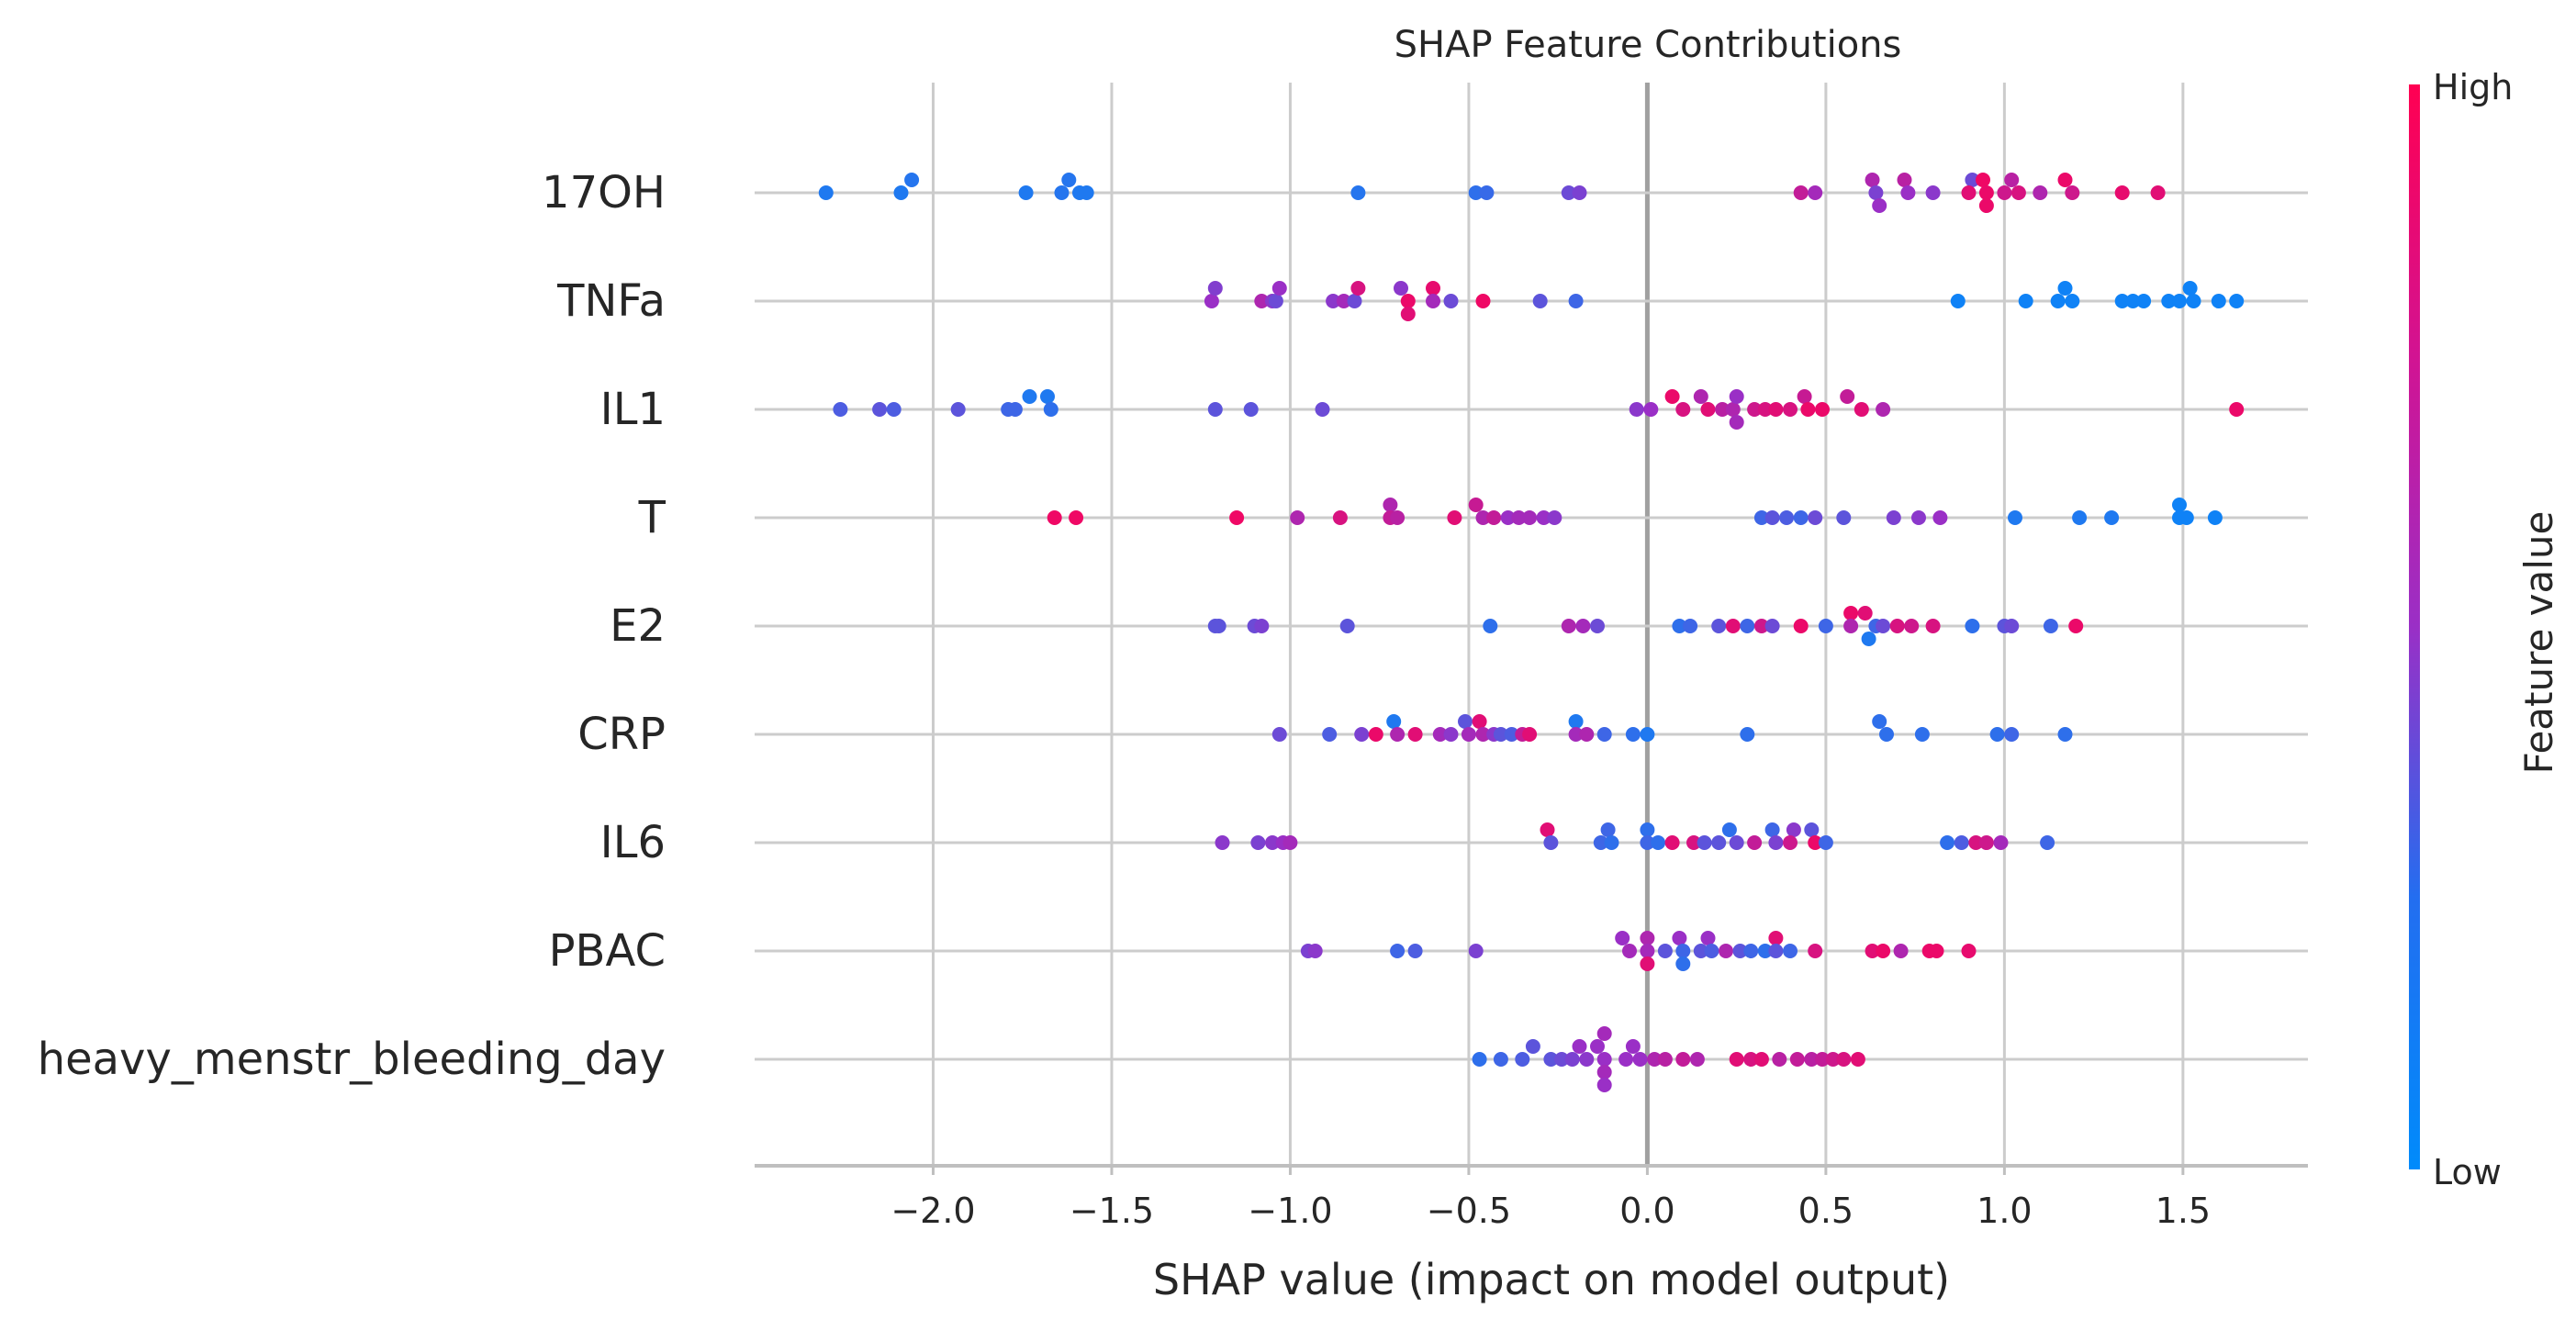 This screenshot has width=2576, height=1331. I want to click on x-tick-label: 1.5, so click(2183, 1211).